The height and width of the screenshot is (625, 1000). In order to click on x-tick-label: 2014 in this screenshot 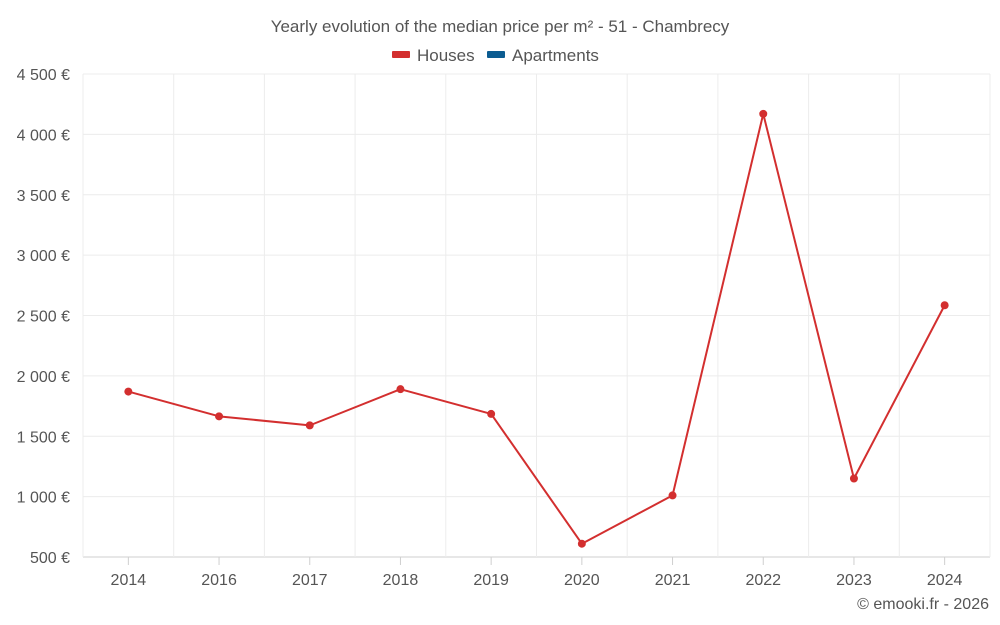, I will do `click(129, 580)`.